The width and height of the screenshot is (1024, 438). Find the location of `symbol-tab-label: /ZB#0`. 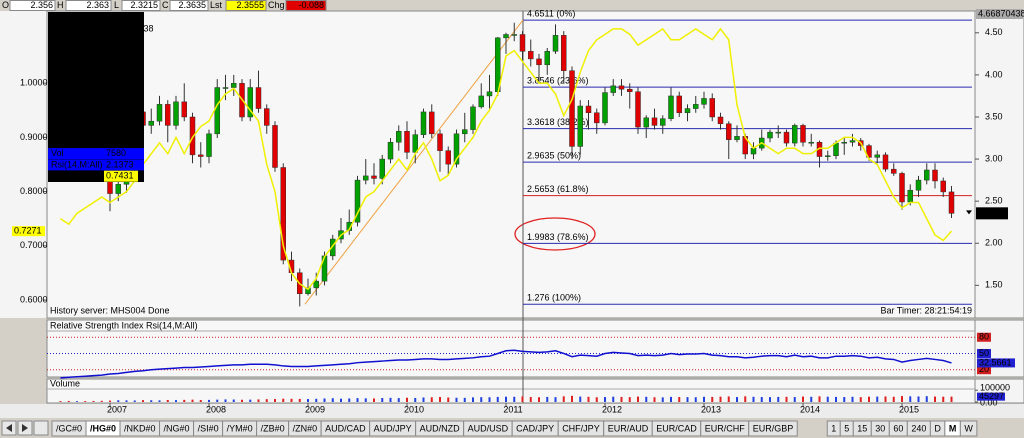

symbol-tab-label: /ZB#0 is located at coordinates (273, 428).